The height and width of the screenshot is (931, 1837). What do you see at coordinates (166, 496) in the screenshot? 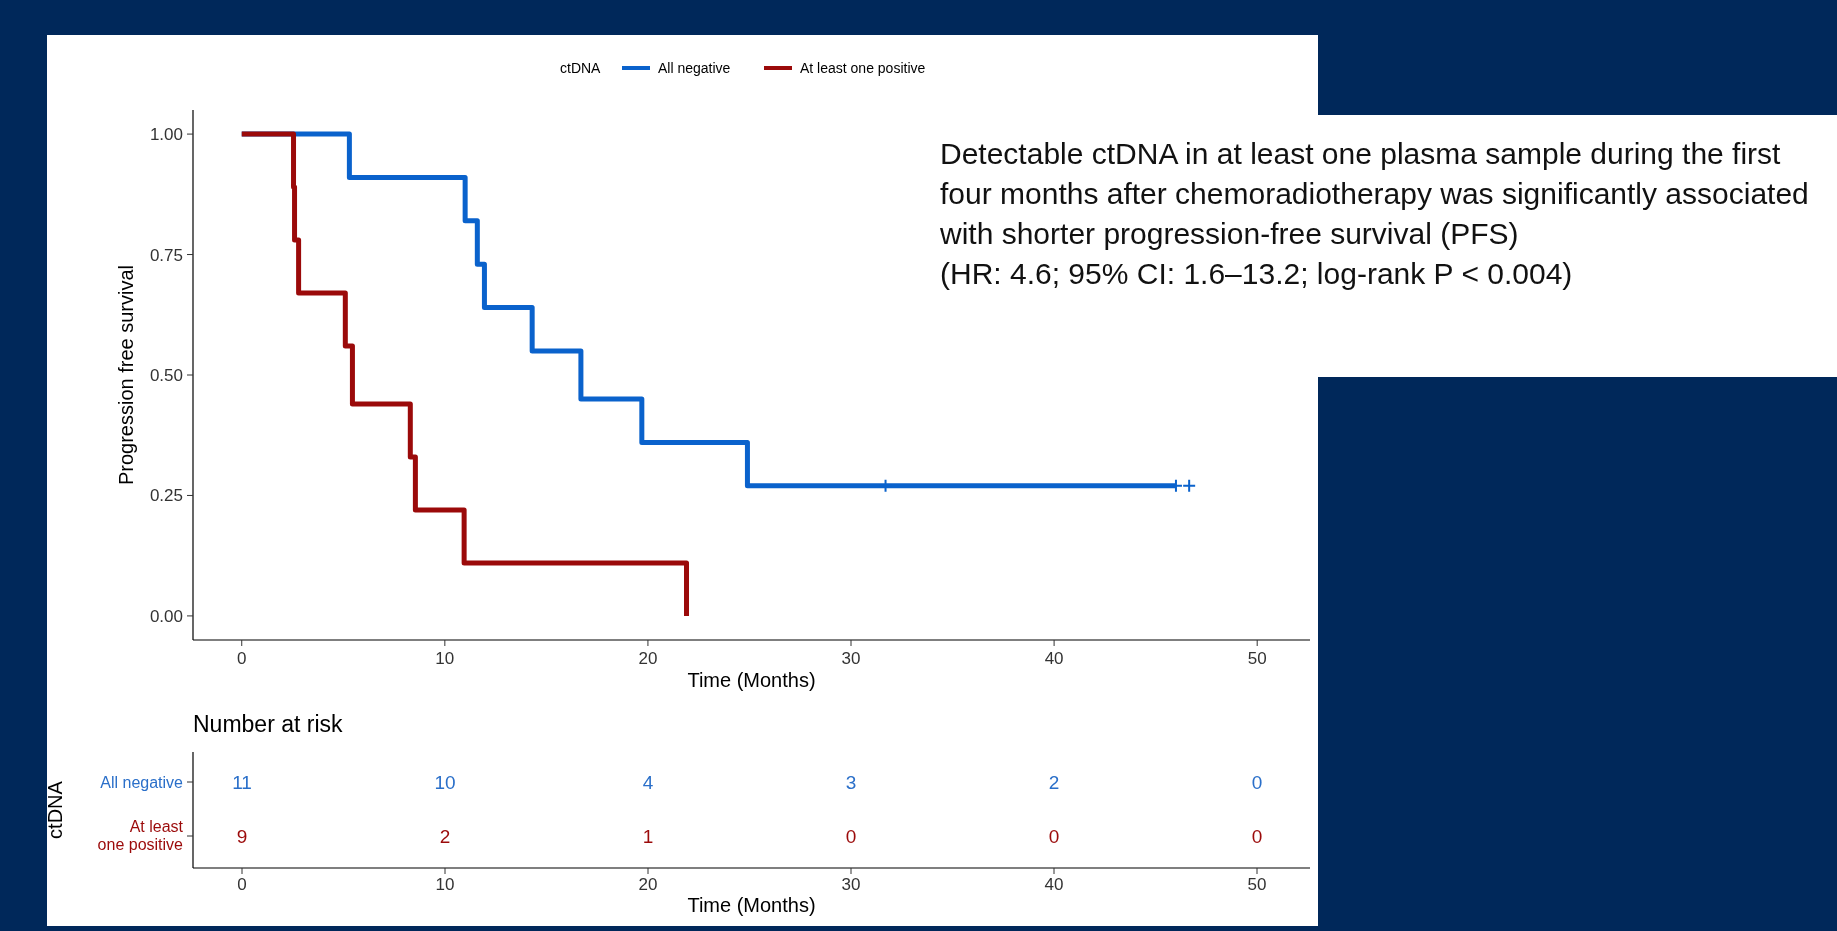
I see `y-tick-label: 0.25` at bounding box center [166, 496].